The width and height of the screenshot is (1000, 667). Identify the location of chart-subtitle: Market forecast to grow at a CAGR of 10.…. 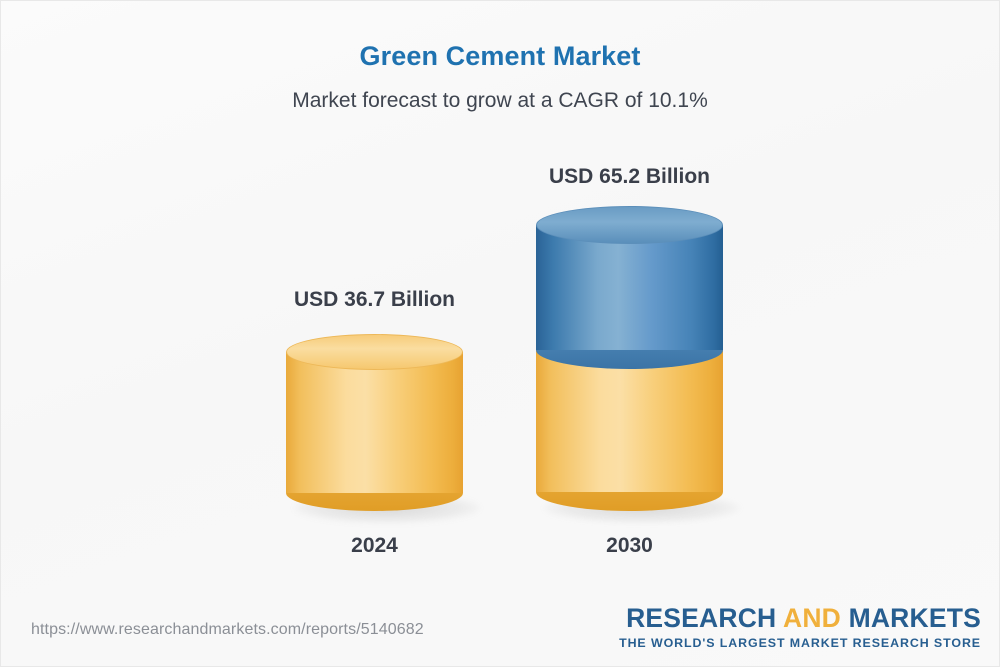
(500, 100).